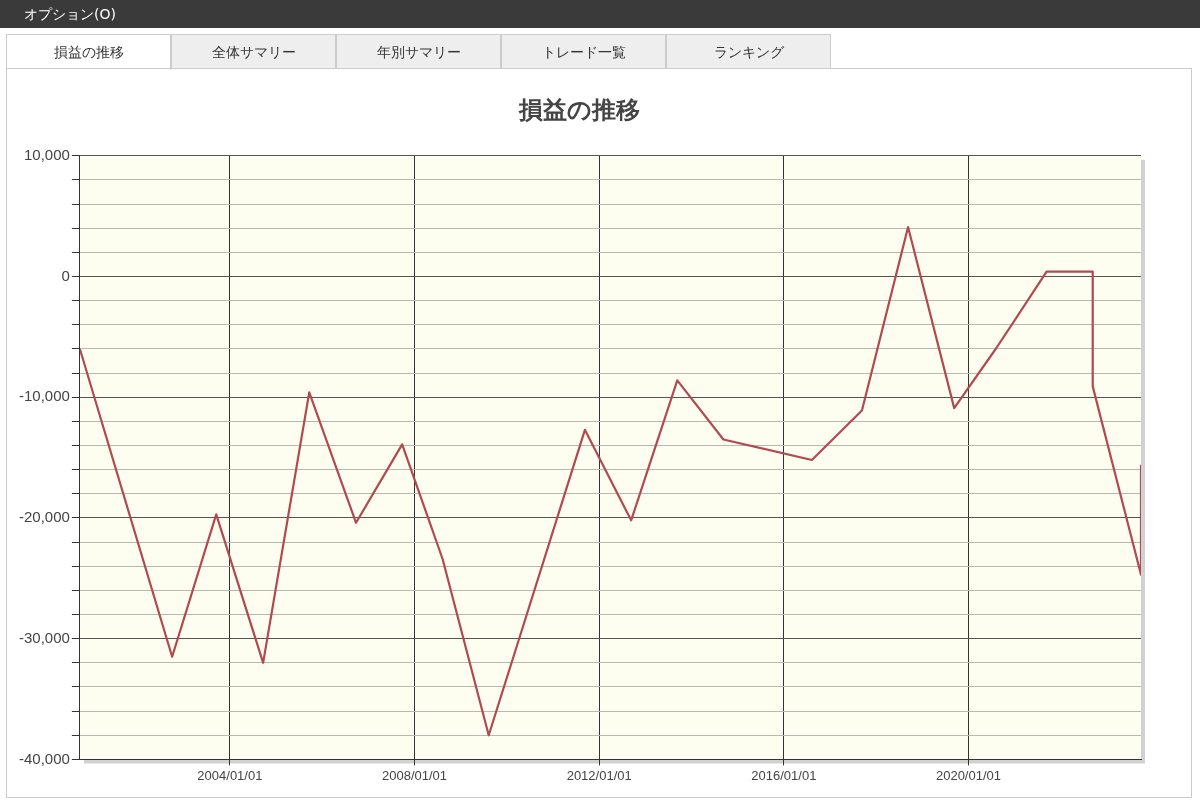 This screenshot has width=1200, height=806. I want to click on y-tick-label: -20,000, so click(44, 517).